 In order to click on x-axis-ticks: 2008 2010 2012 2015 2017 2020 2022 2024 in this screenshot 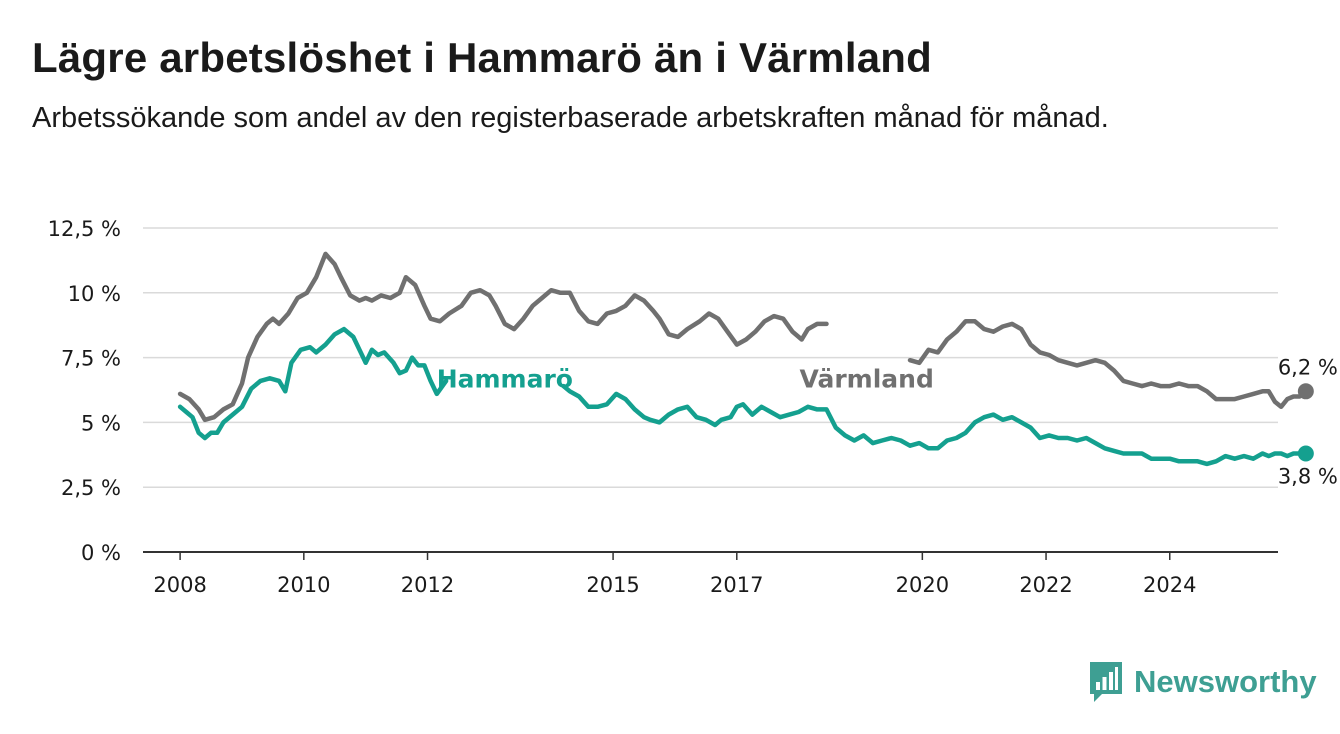, I will do `click(674, 574)`.